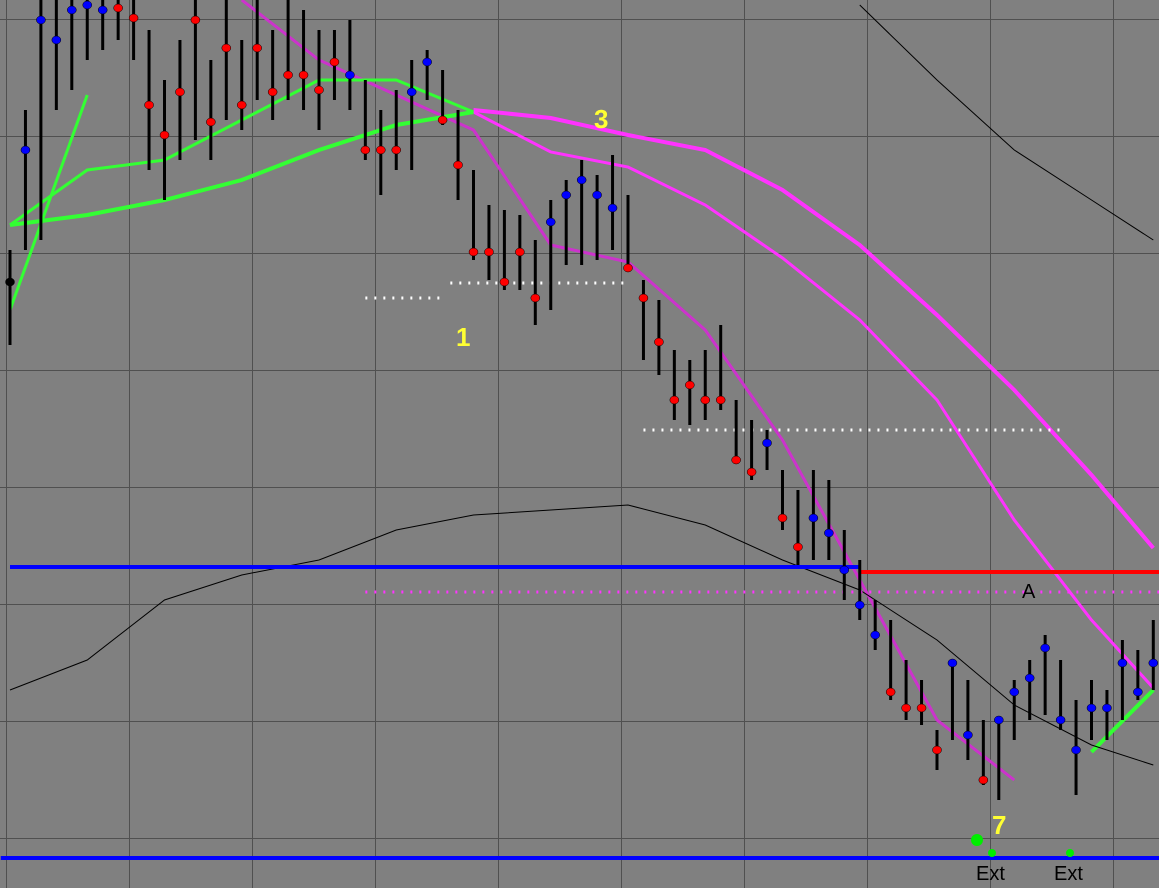 This screenshot has width=1159, height=888. I want to click on annotation: A, so click(1029, 592).